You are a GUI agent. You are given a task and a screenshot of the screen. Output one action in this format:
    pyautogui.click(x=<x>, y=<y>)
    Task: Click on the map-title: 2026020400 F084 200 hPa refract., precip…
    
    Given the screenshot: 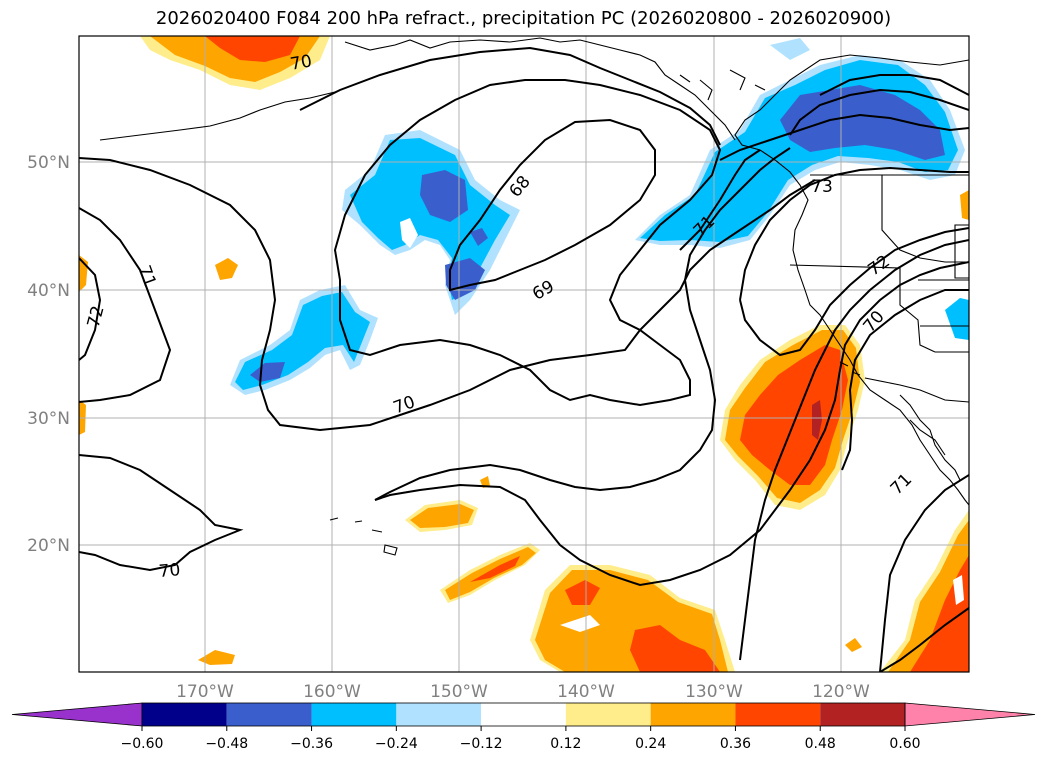 What is the action you would take?
    pyautogui.click(x=523, y=18)
    